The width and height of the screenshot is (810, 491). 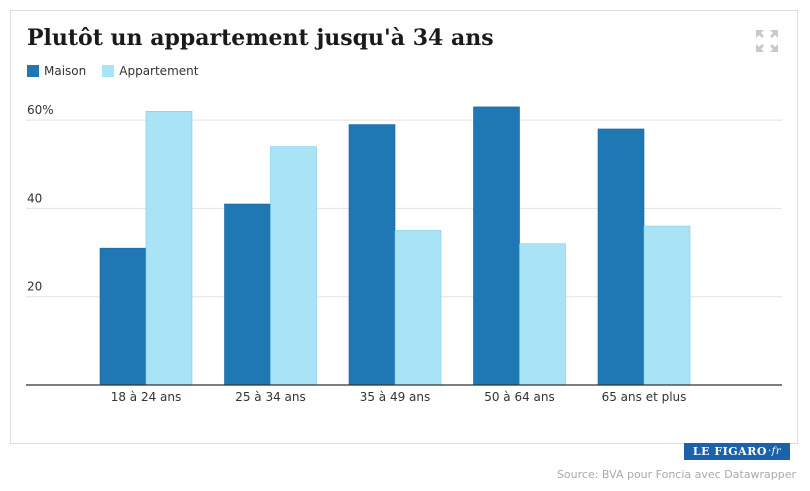 What do you see at coordinates (729, 451) in the screenshot?
I see `logo-name: LE FIGARO` at bounding box center [729, 451].